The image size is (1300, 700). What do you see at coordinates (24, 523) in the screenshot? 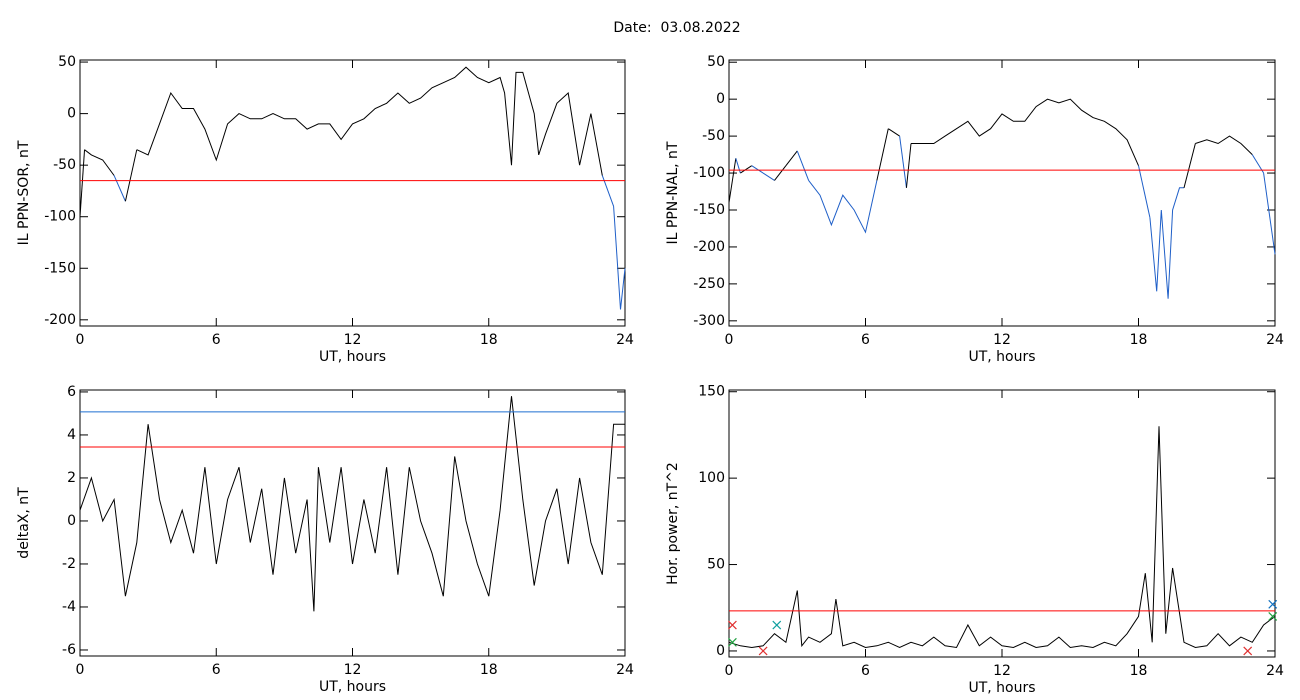
I see `y-axis-label: deltaX, nT` at bounding box center [24, 523].